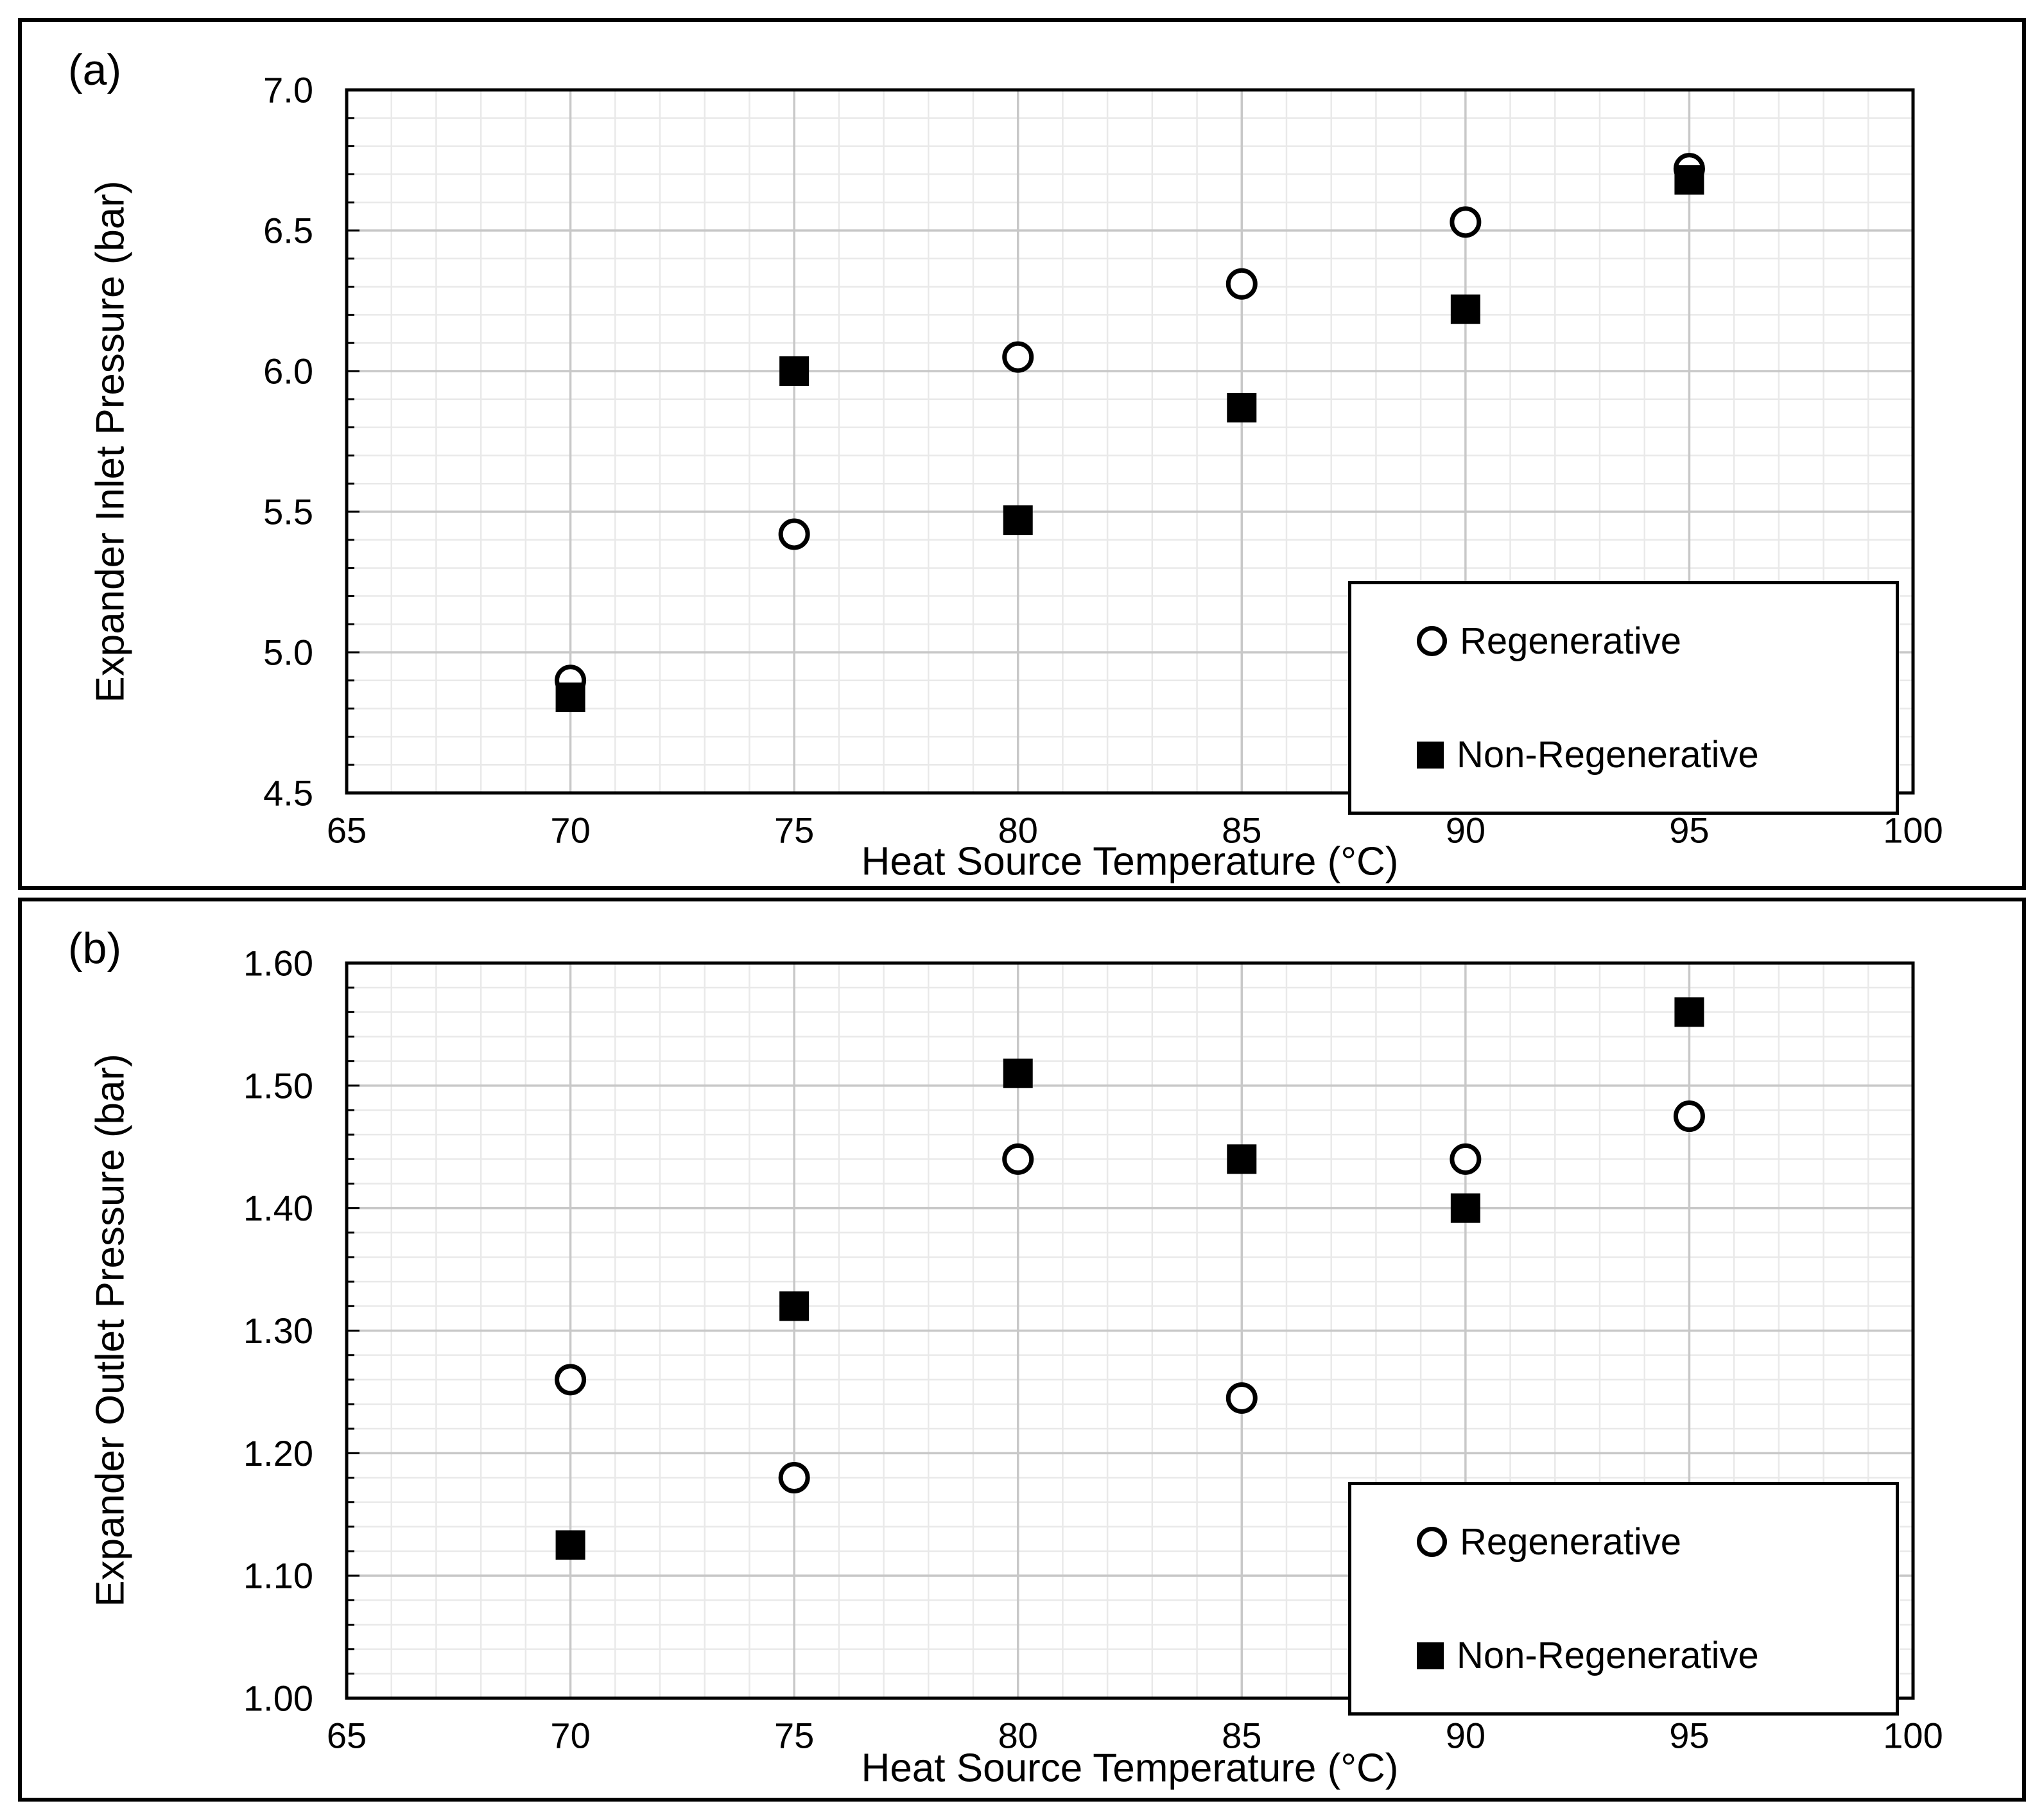 This screenshot has height=1808, width=2044. What do you see at coordinates (110, 442) in the screenshot?
I see `panel-a-y-axis-title: Expander Inlet Pressure (bar)` at bounding box center [110, 442].